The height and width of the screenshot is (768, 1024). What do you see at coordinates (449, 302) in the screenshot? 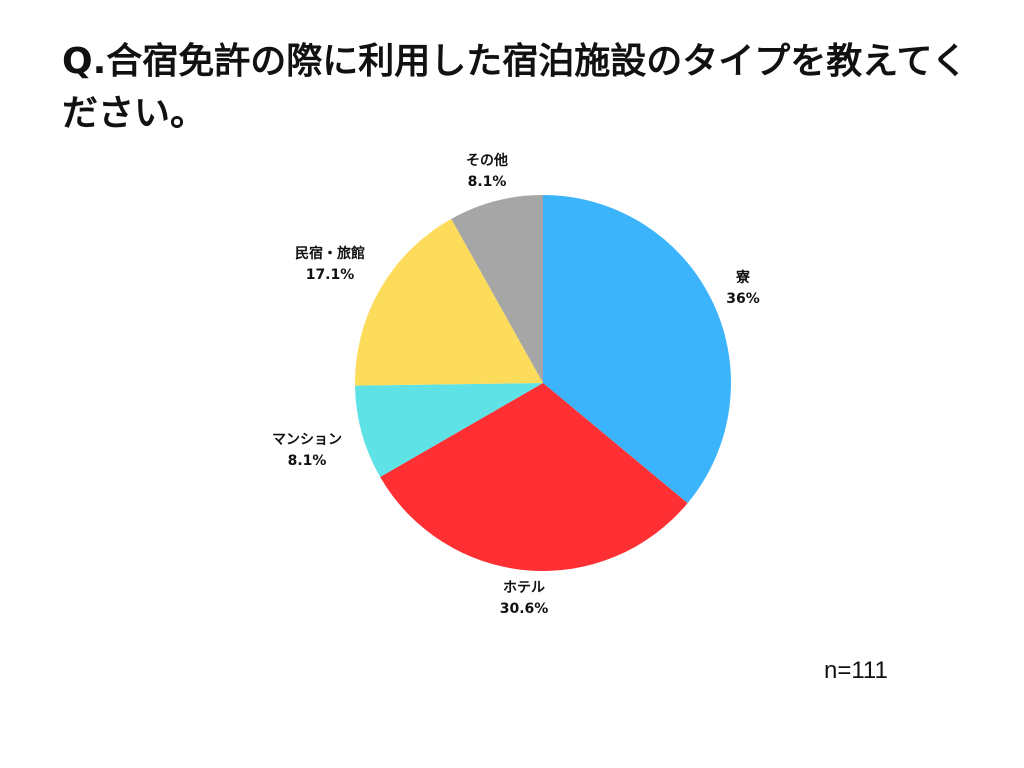
I see `slice-minshuku-ryokan` at bounding box center [449, 302].